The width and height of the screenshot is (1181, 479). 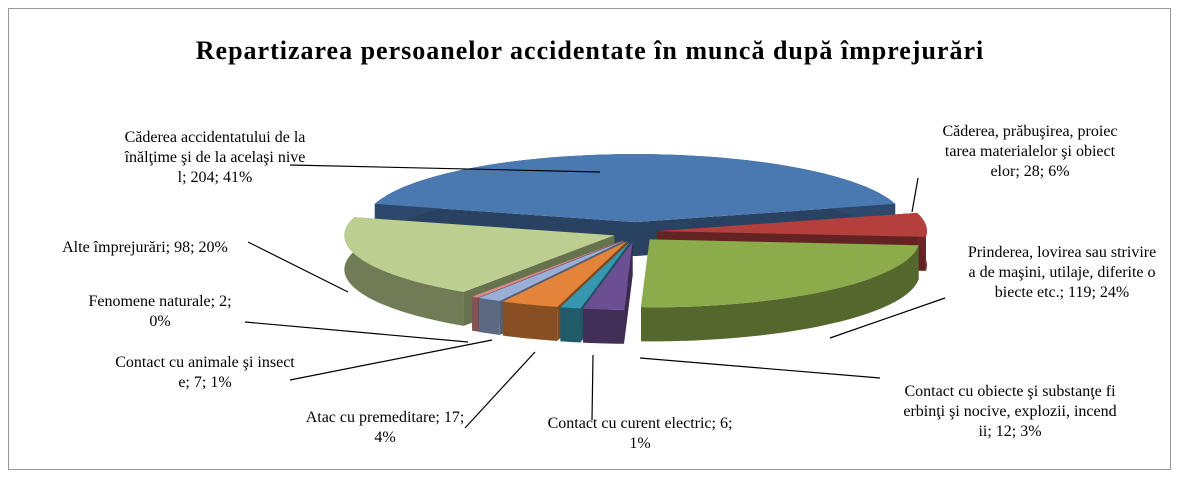 What do you see at coordinates (385, 427) in the screenshot?
I see `data-label: Atac cu premeditare; 17; 4%` at bounding box center [385, 427].